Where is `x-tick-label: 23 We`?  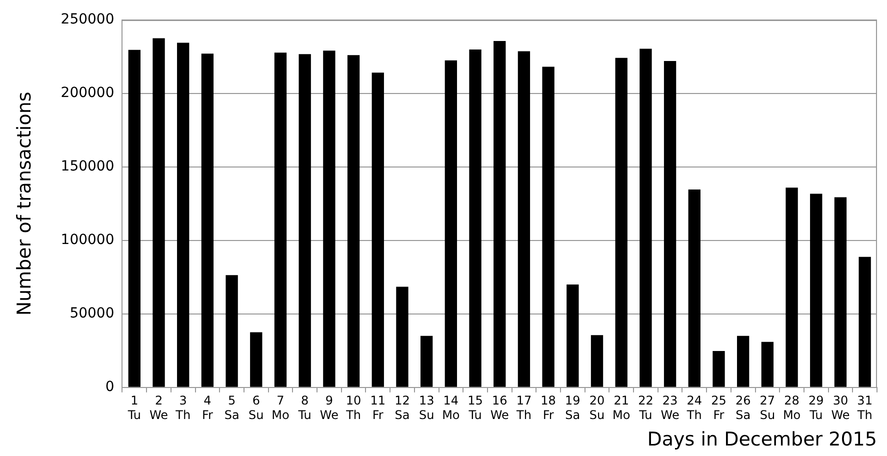 x-tick-label: 23 We is located at coordinates (670, 408).